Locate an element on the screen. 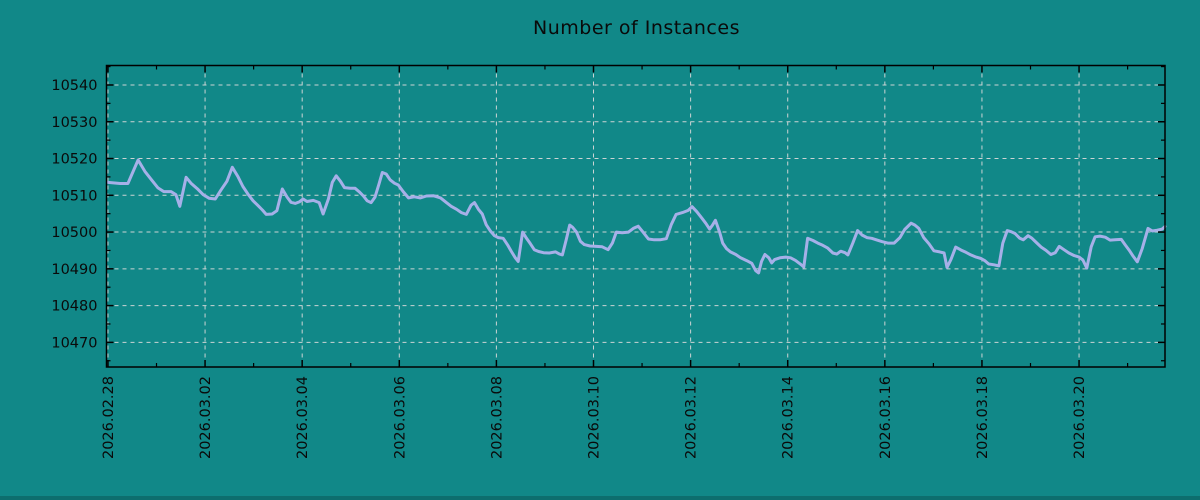  y-tick-label: 10480 is located at coordinates (74, 307).